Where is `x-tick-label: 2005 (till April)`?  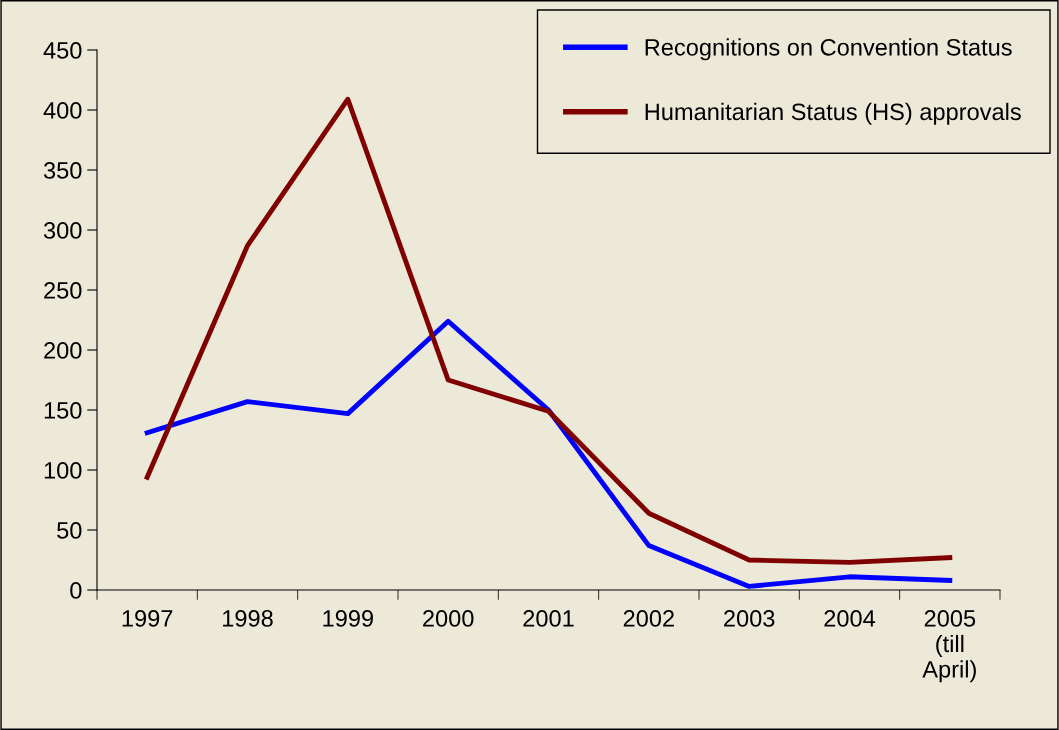 x-tick-label: 2005 (till April) is located at coordinates (949, 646).